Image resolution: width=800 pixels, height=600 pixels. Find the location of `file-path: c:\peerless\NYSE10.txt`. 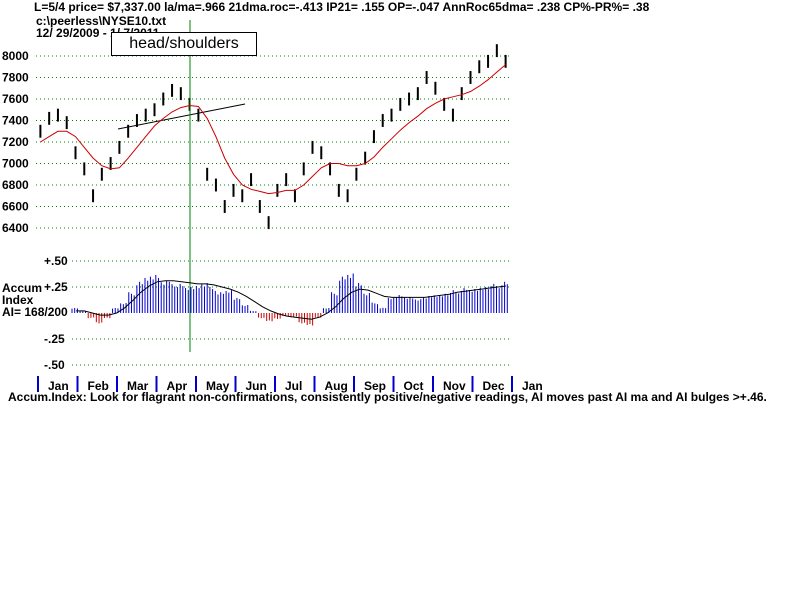

file-path: c:\peerless\NYSE10.txt is located at coordinates (101, 21).